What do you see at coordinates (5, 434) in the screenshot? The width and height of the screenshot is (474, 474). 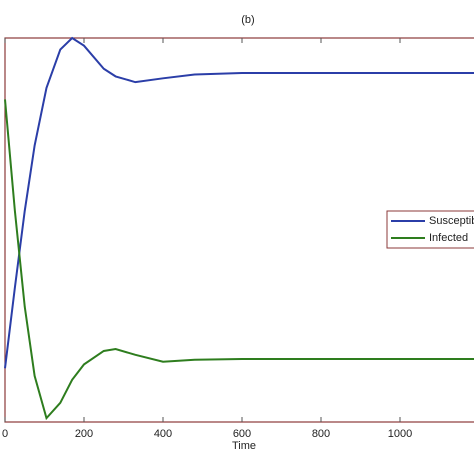 I see `x-tick-label: 0` at bounding box center [5, 434].